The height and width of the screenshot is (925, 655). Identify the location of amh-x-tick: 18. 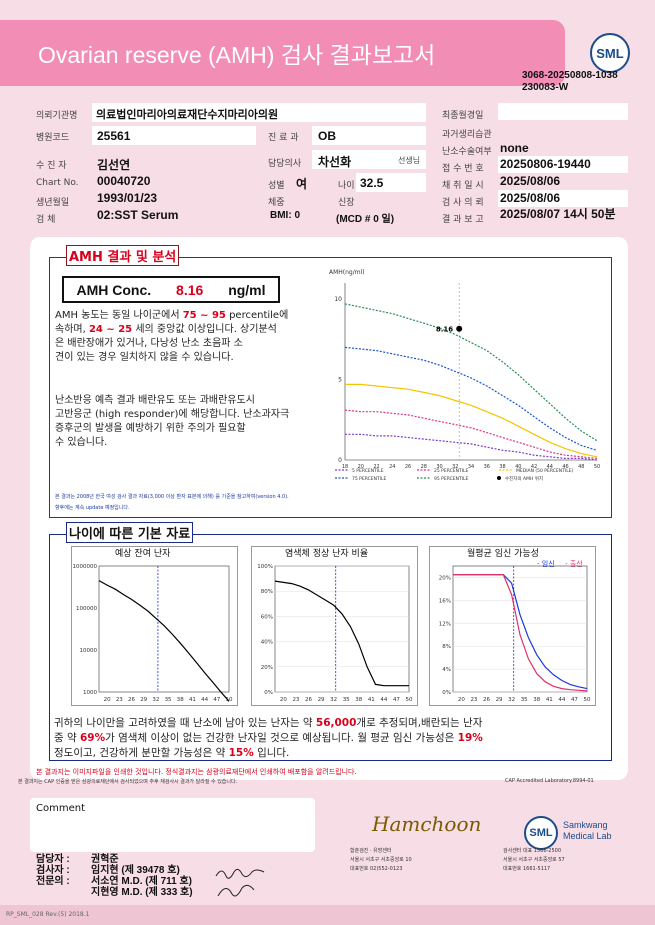
(345, 467).